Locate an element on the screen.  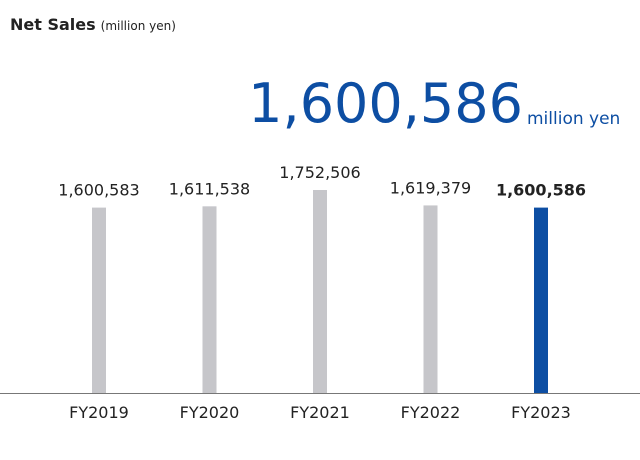
chart-subtitle: (million yen) is located at coordinates (138, 26).